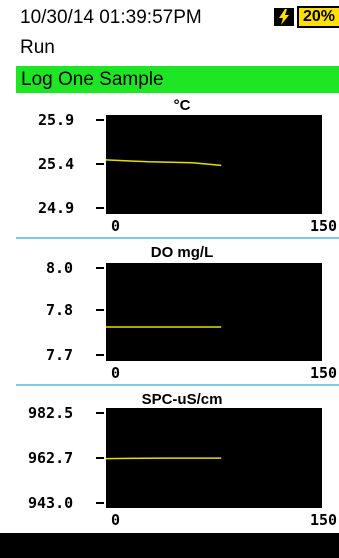 This screenshot has width=339, height=558. I want to click on temperature-plot, so click(214, 164).